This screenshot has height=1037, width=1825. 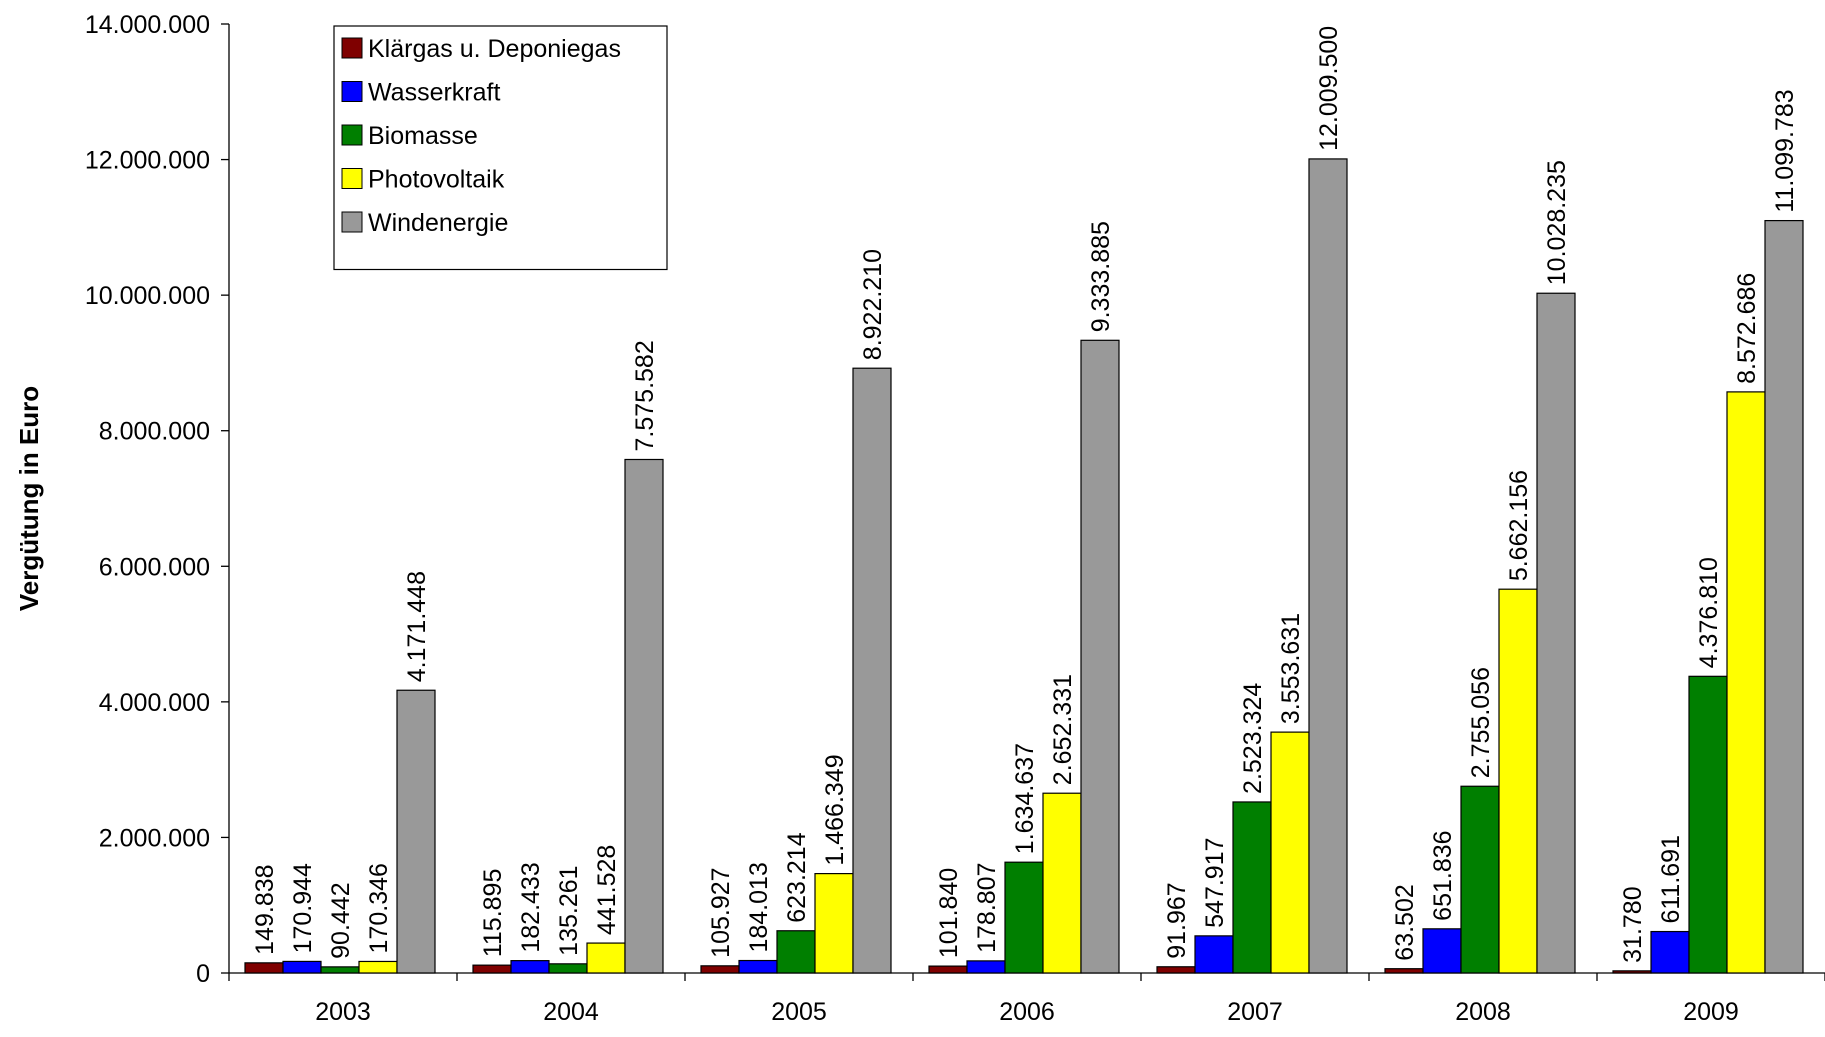 I want to click on x-tick-label: 2008, so click(x=1483, y=1012).